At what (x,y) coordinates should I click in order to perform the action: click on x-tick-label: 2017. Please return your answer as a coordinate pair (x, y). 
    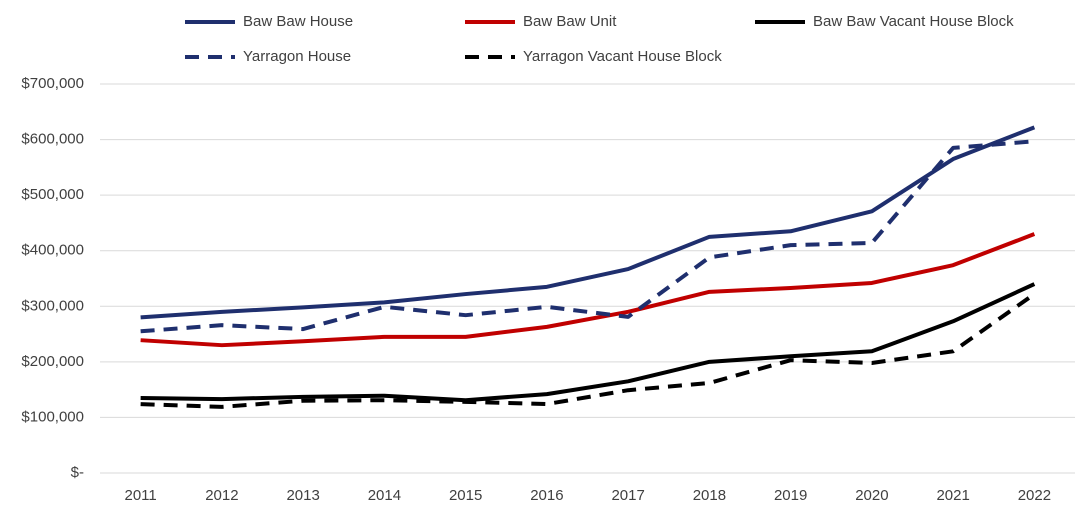
    Looking at the image, I should click on (627, 495).